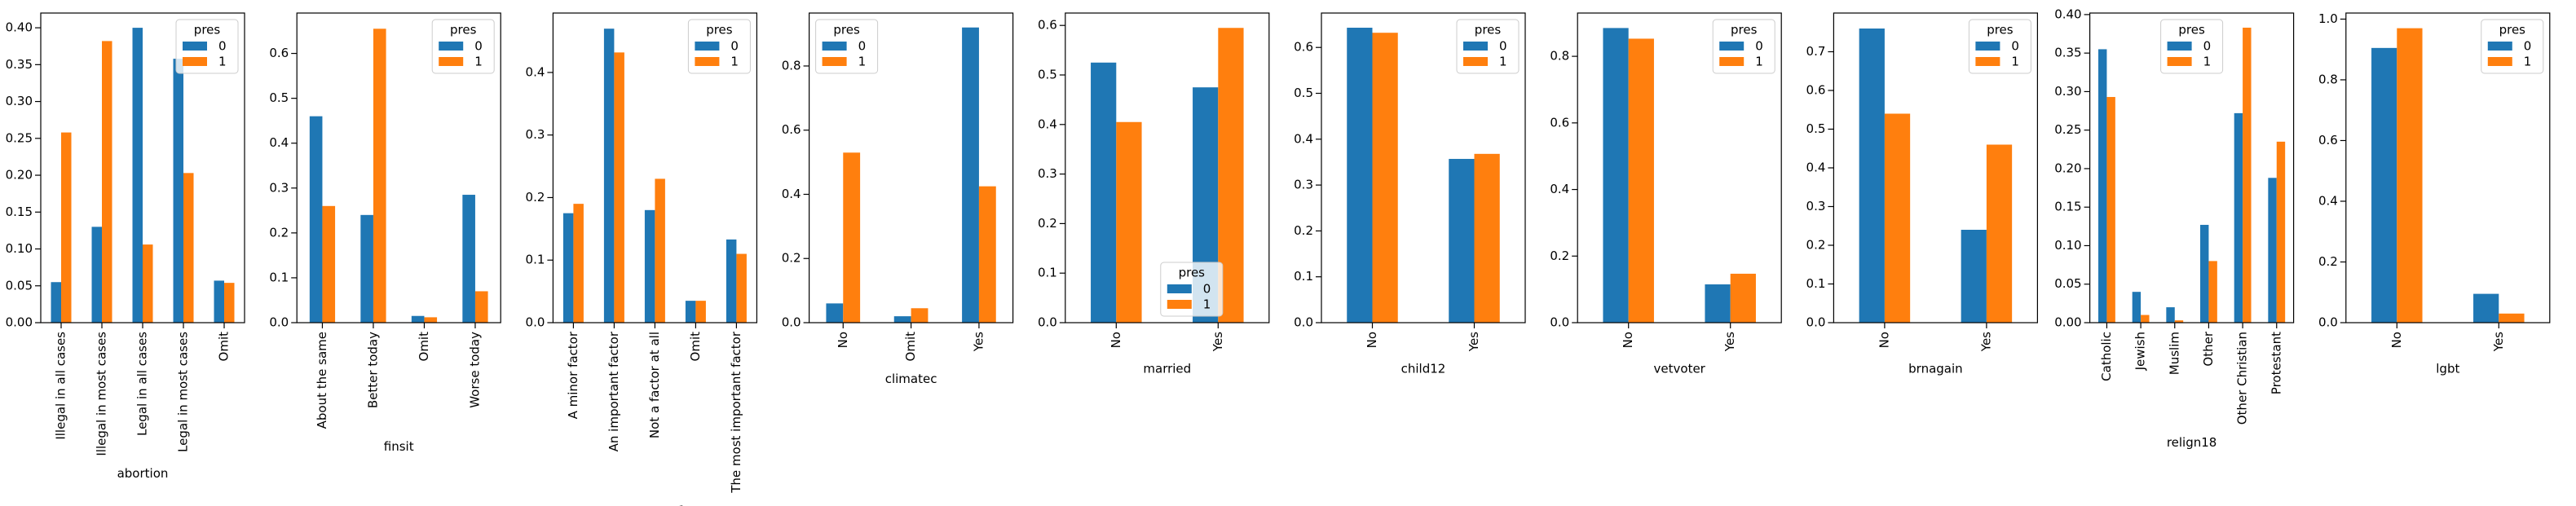 This screenshot has height=506, width=2576. What do you see at coordinates (978, 342) in the screenshot?
I see `x-tick-label: Yes` at bounding box center [978, 342].